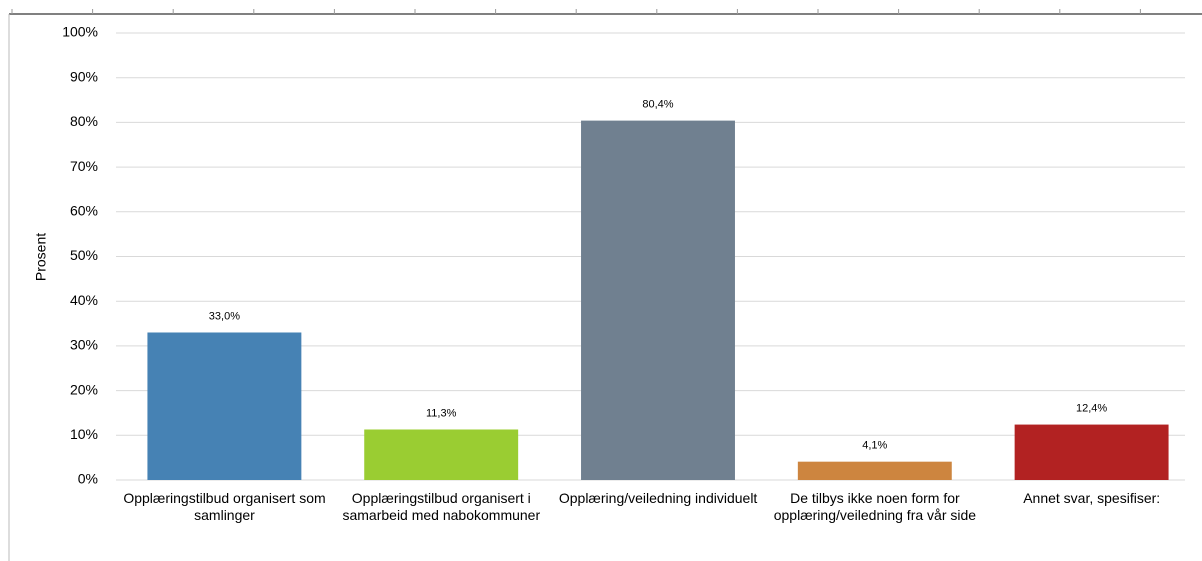  I want to click on value-label: 11,3%, so click(441, 413).